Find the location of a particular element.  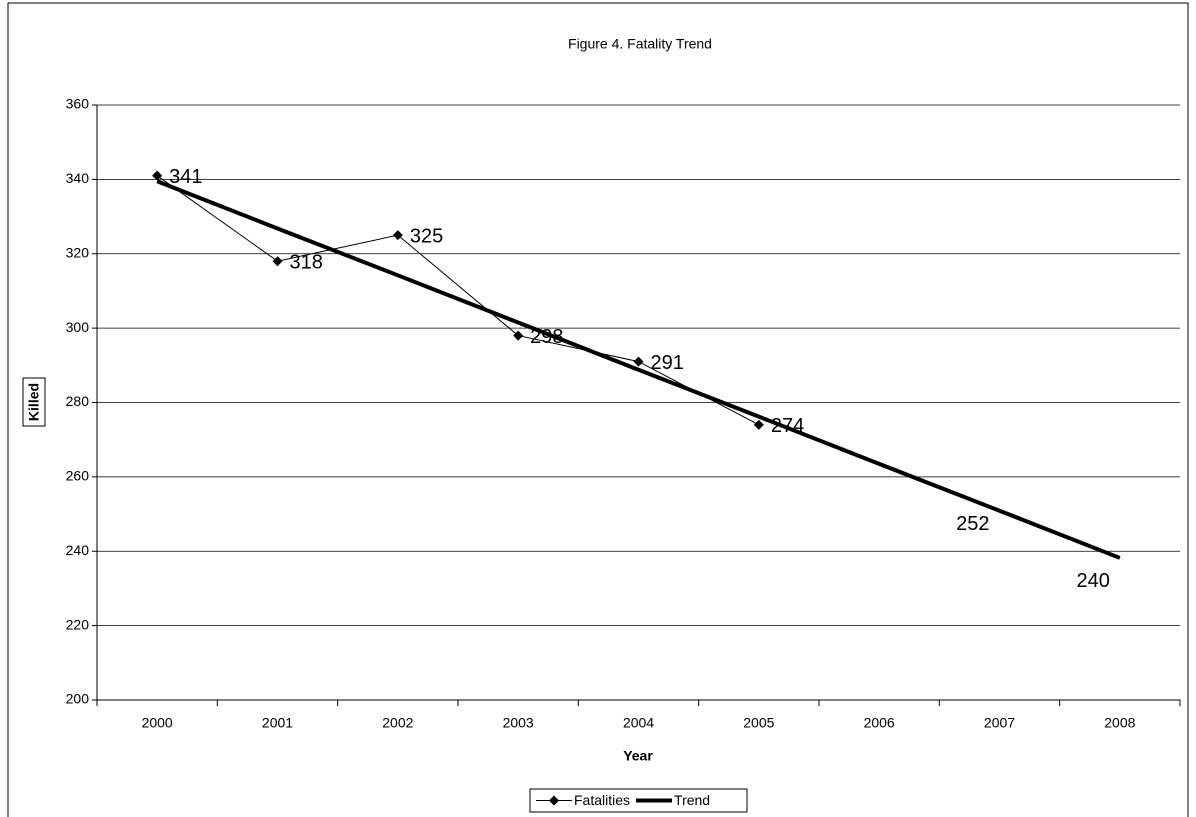

y-tick-label: 340 is located at coordinates (78, 178).